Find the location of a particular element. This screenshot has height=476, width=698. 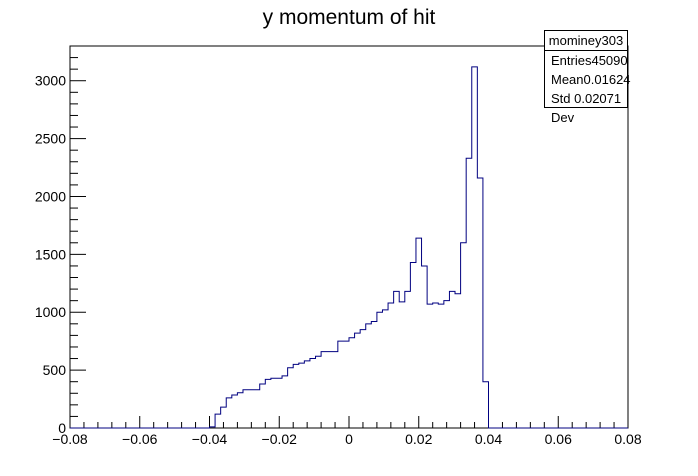

stats-row-entries: Entries 45090 is located at coordinates (586, 60).